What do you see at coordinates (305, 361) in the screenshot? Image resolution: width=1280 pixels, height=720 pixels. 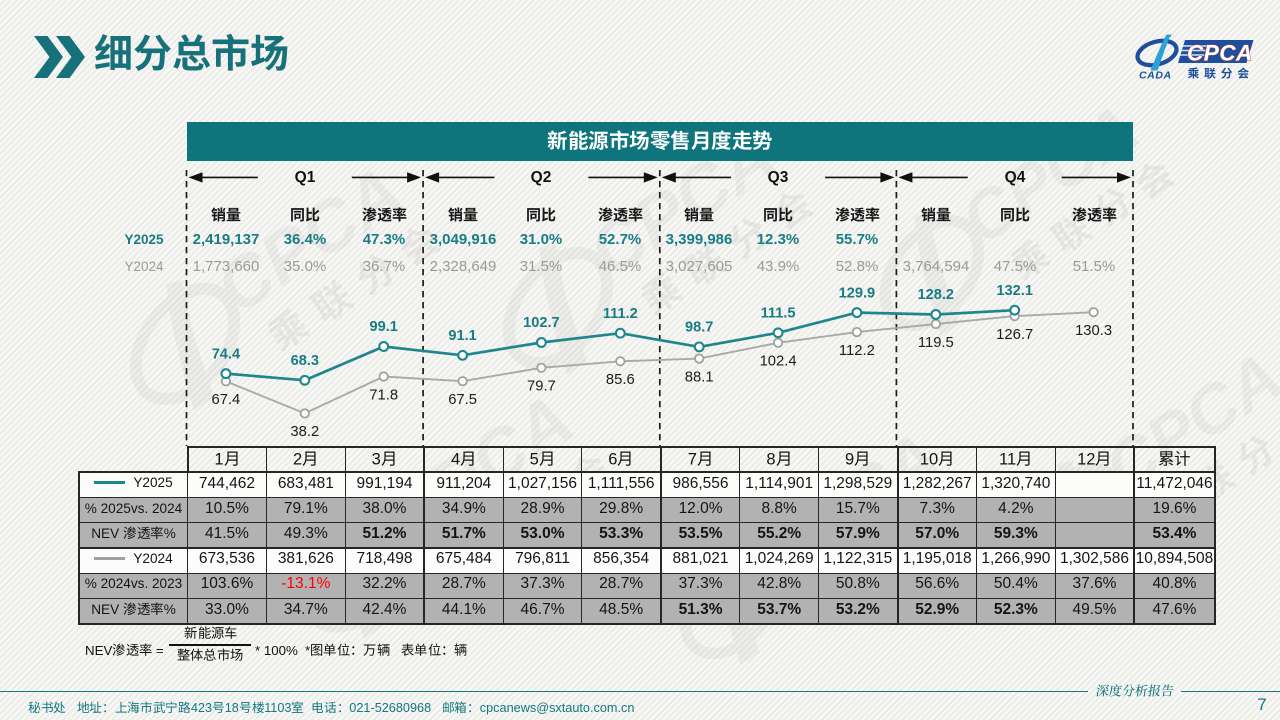 I see `svg-text: 68.3` at bounding box center [305, 361].